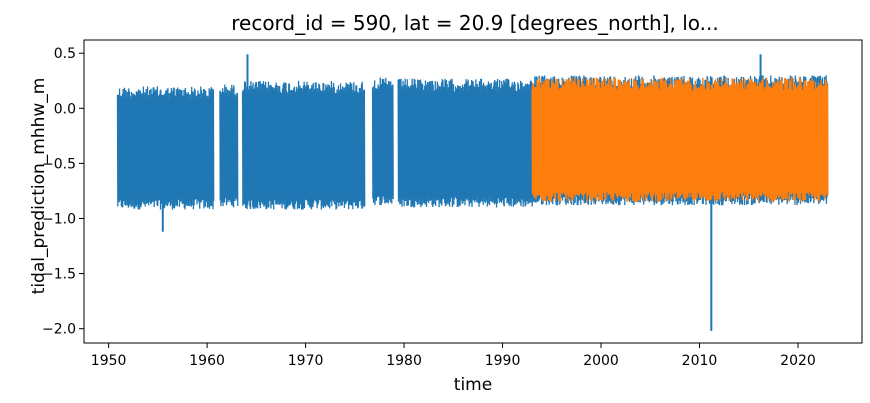 This screenshot has width=870, height=403. What do you see at coordinates (109, 361) in the screenshot?
I see `x-tick-label-1950: 1950` at bounding box center [109, 361].